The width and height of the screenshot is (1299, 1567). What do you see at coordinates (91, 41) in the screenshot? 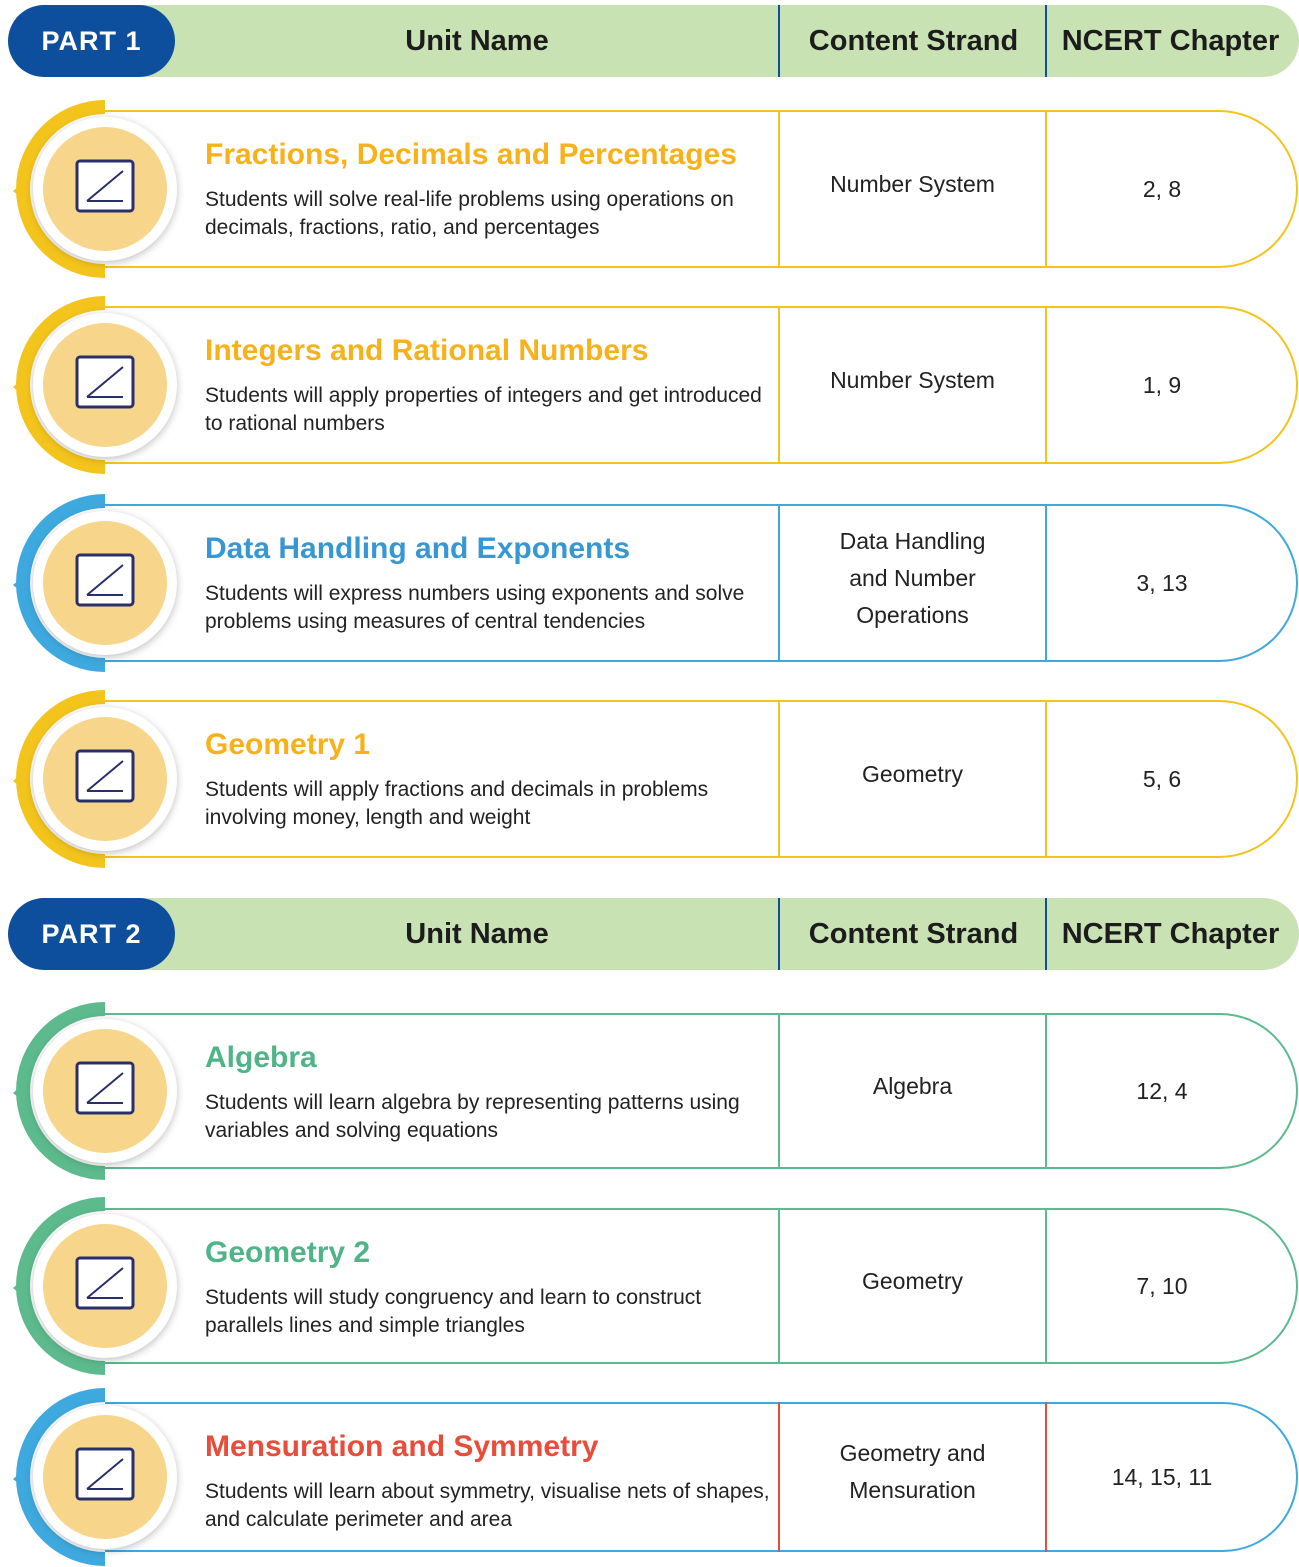
I see `part-label: PART 1` at bounding box center [91, 41].